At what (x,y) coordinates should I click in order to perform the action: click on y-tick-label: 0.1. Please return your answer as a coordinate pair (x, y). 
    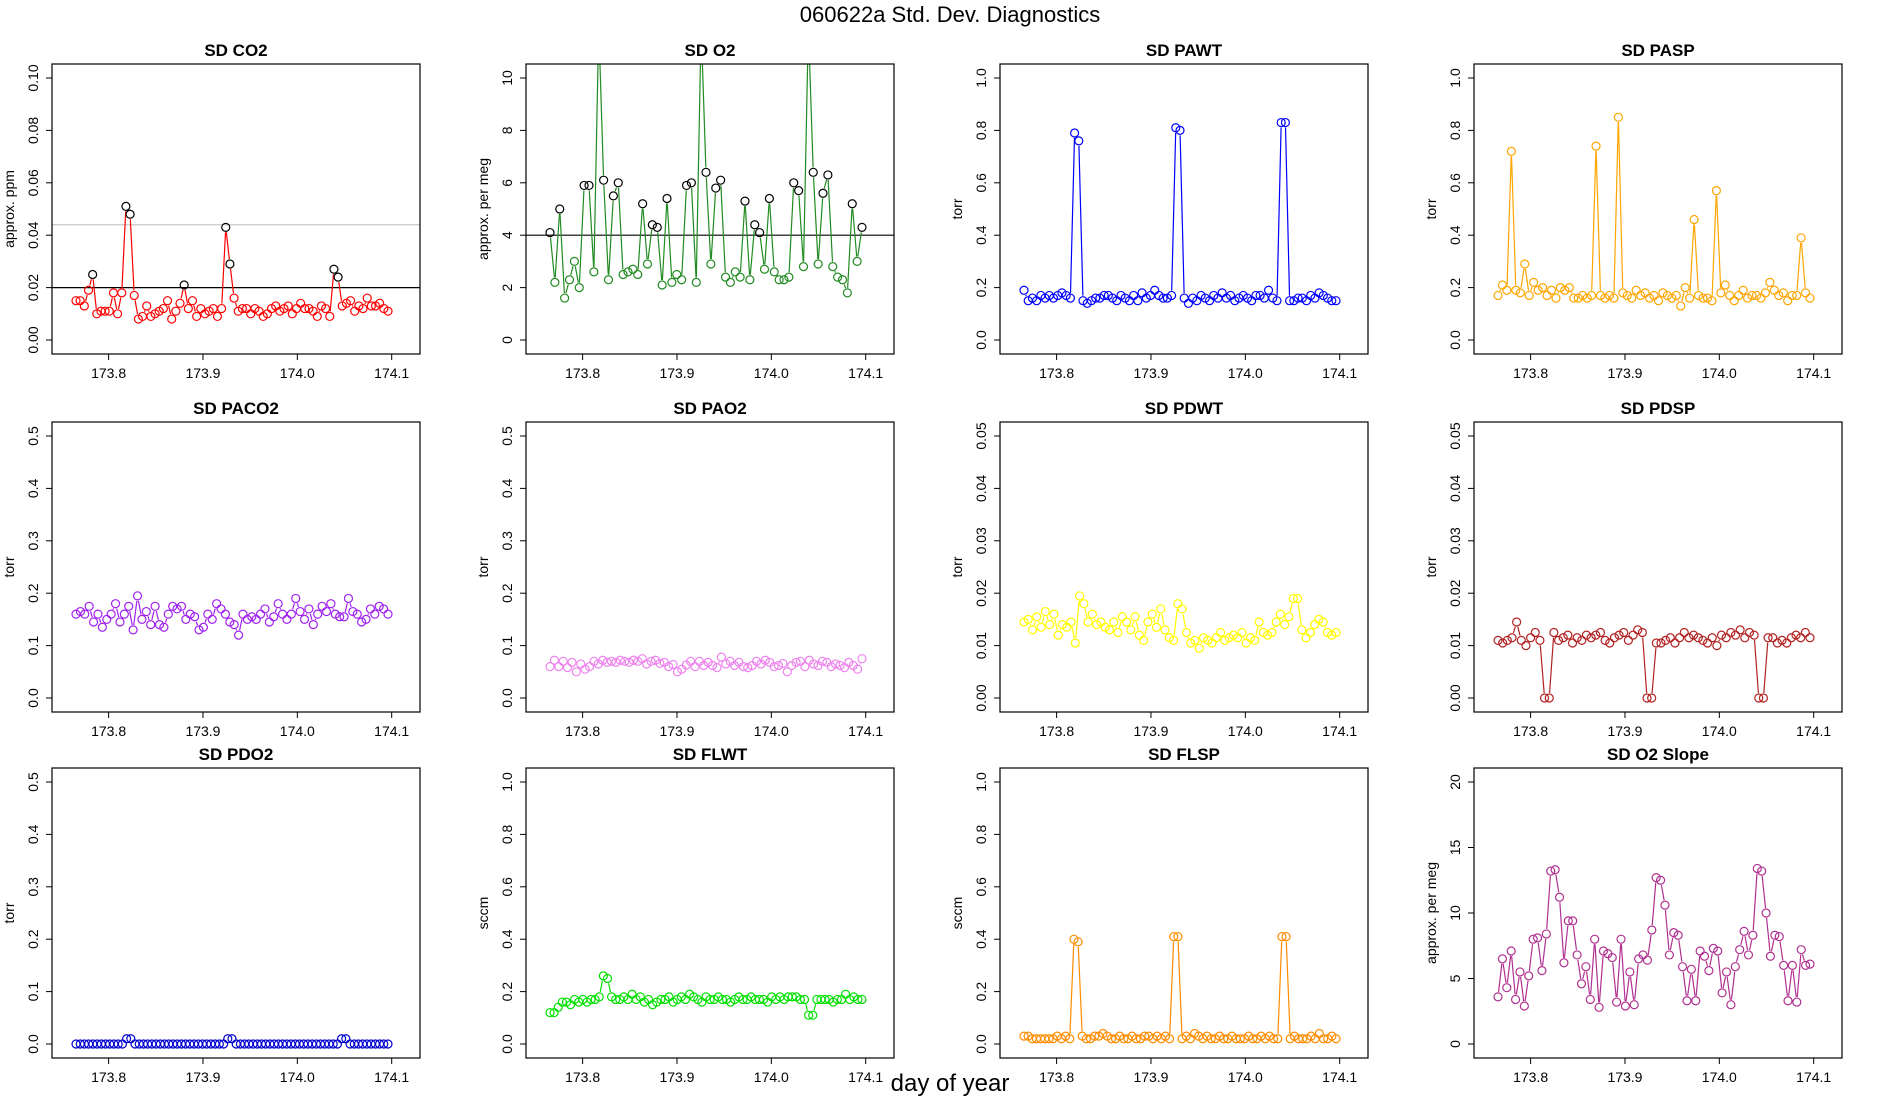
    Looking at the image, I should click on (507, 646).